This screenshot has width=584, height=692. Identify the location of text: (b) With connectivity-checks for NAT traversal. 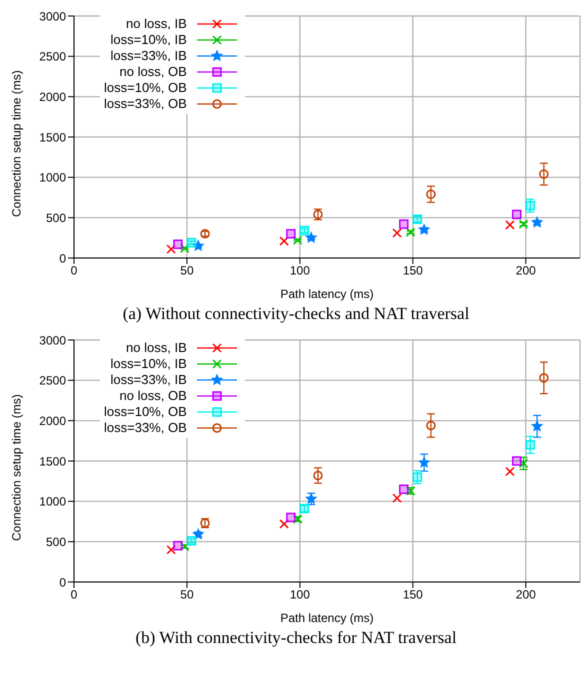
(296, 638).